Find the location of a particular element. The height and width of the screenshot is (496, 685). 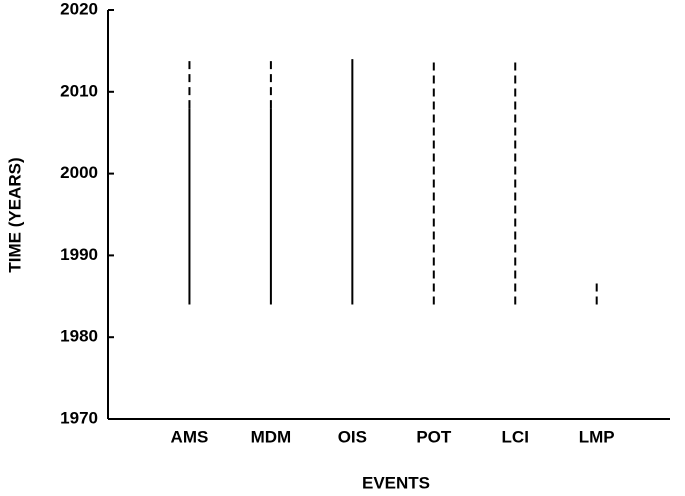

y-tick-label: 1990 is located at coordinates (79, 254).